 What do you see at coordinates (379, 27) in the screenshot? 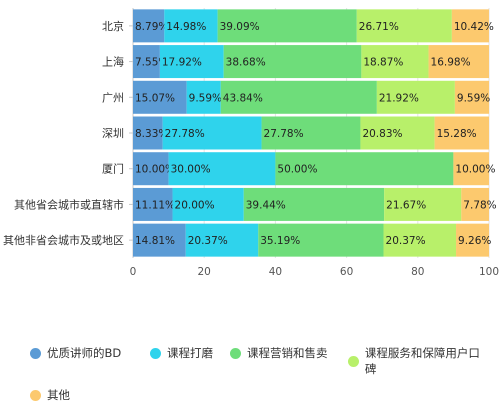
I see `bar-value-label: 26.71%` at bounding box center [379, 27].